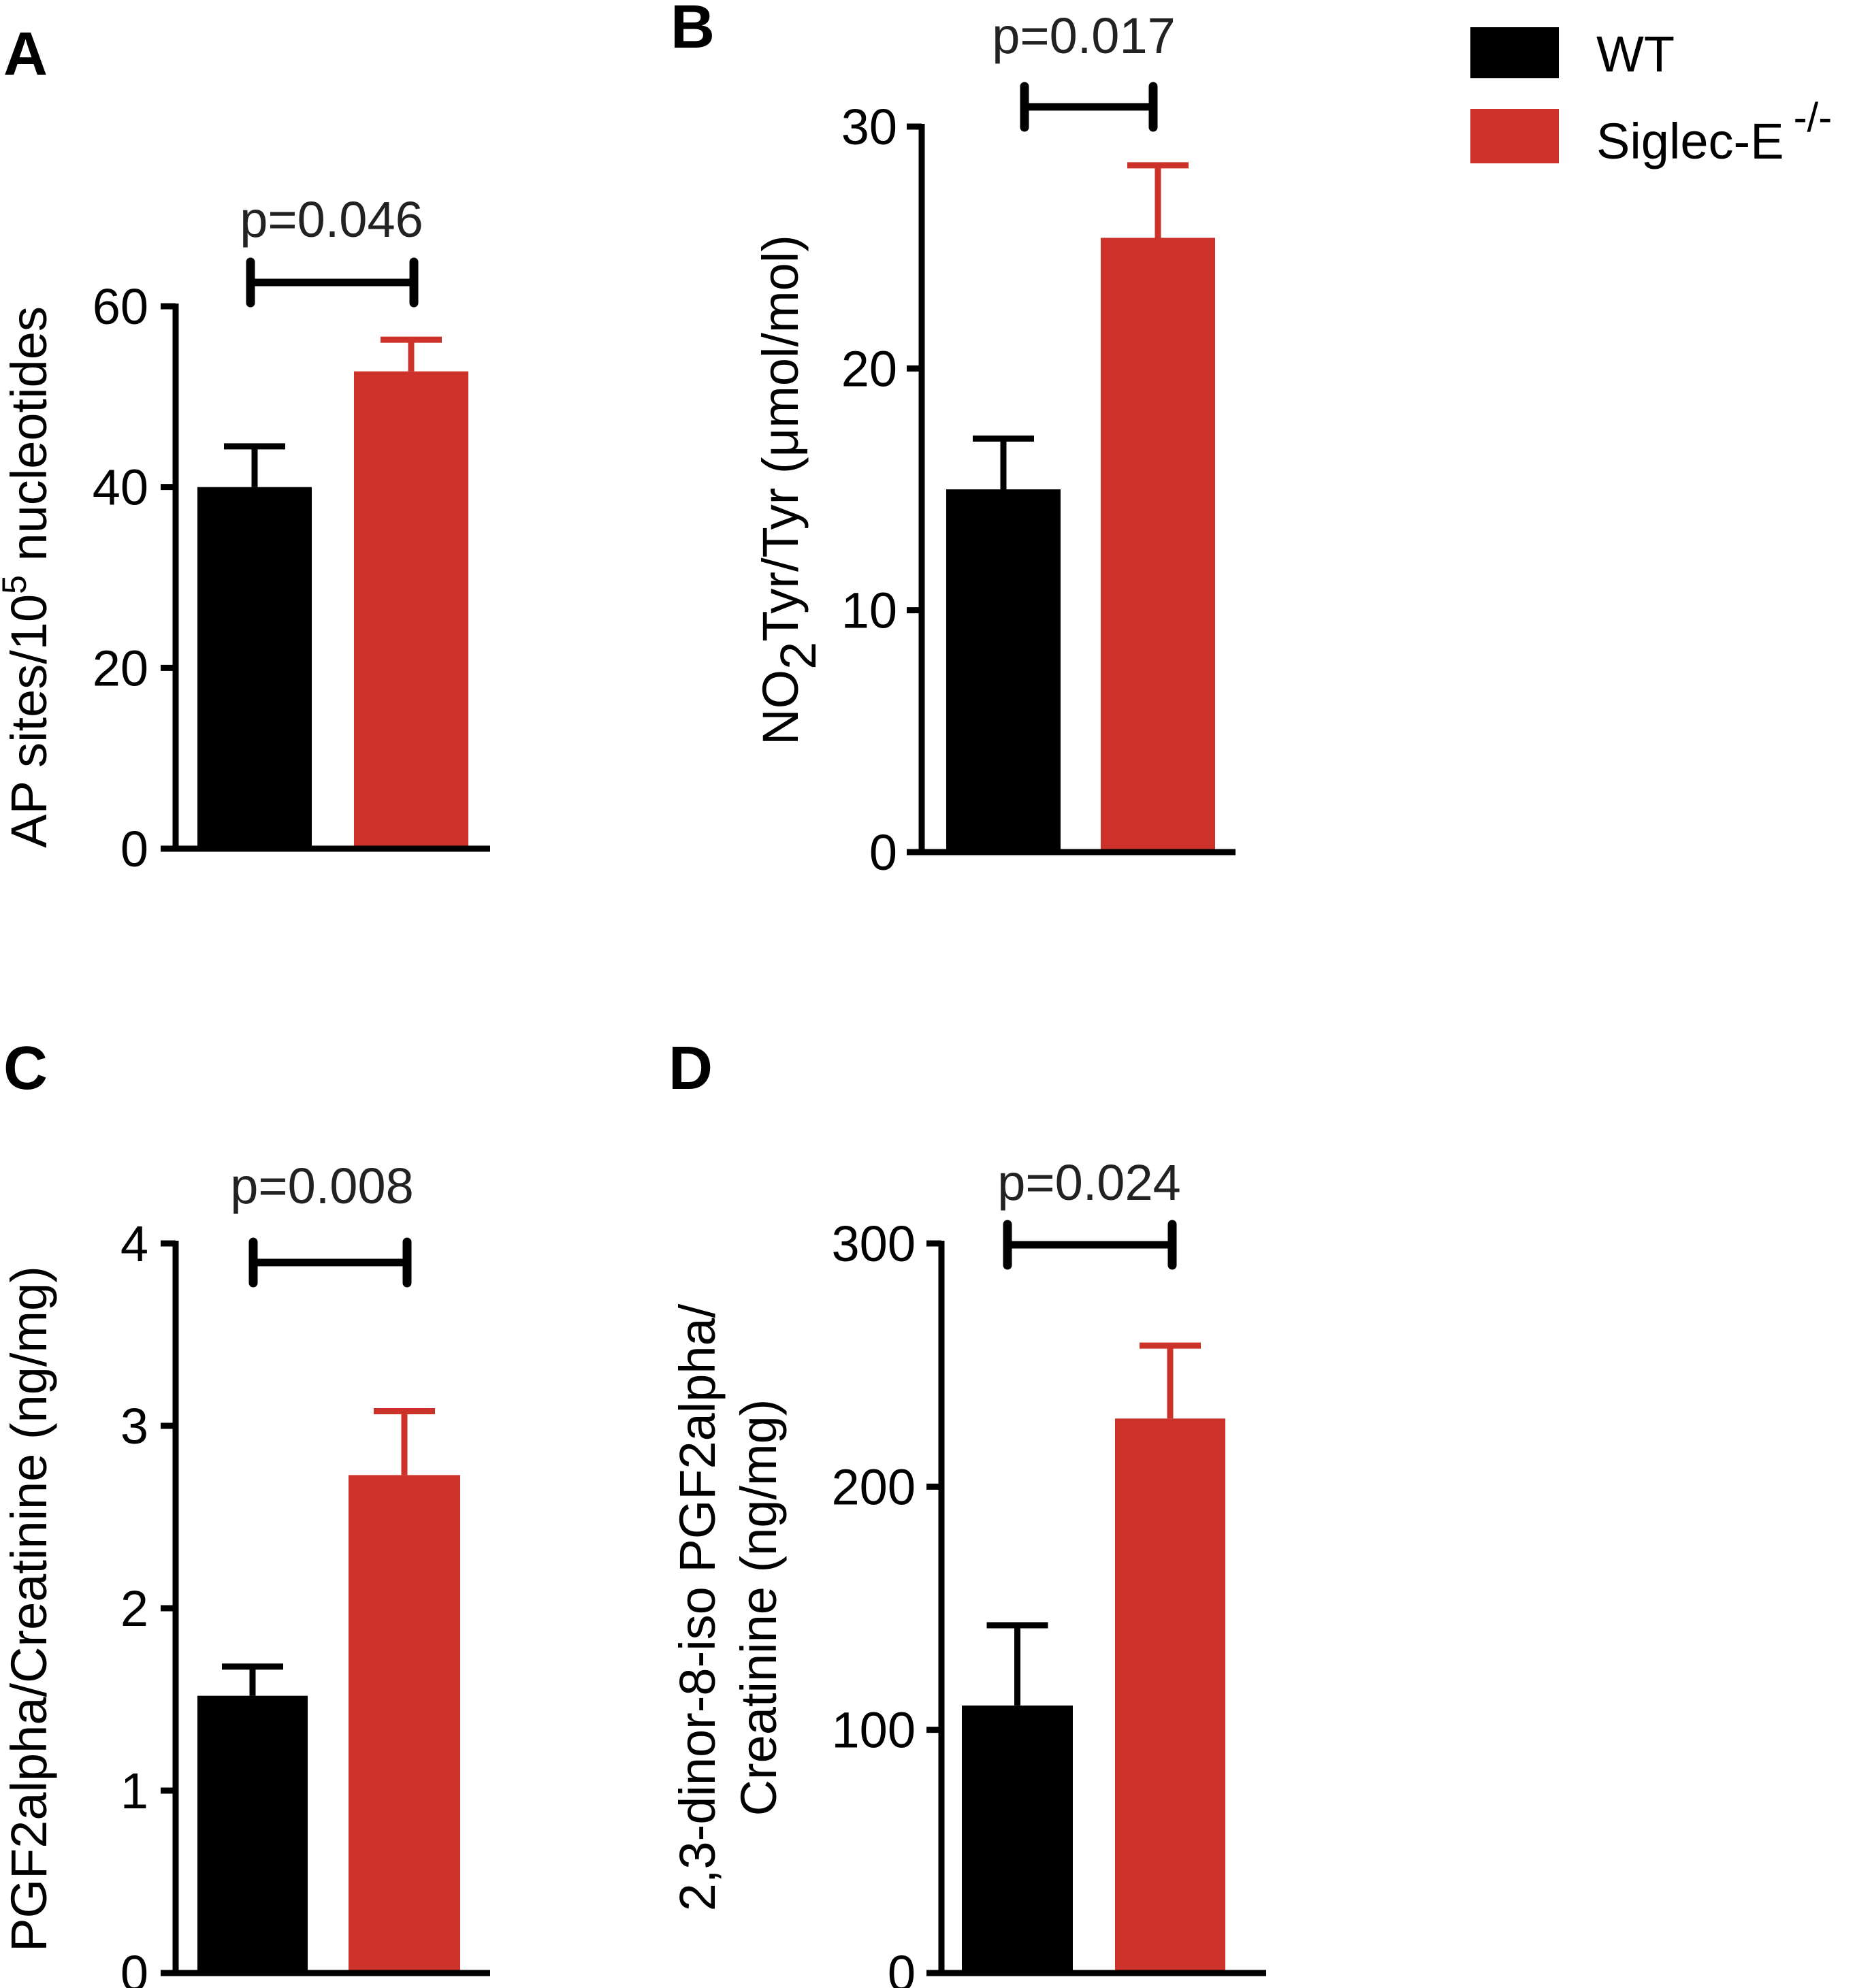 Image resolution: width=1872 pixels, height=1988 pixels. I want to click on legend-label-wt: WT, so click(1636, 54).